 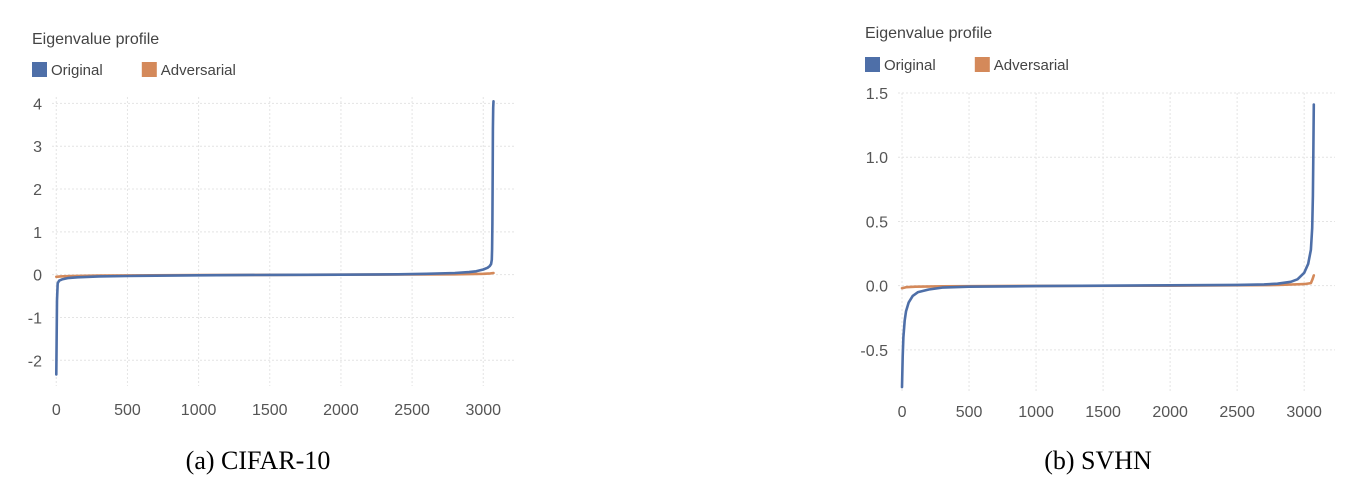 What do you see at coordinates (258, 460) in the screenshot?
I see `caption-cifar10: (a) CIFAR-10` at bounding box center [258, 460].